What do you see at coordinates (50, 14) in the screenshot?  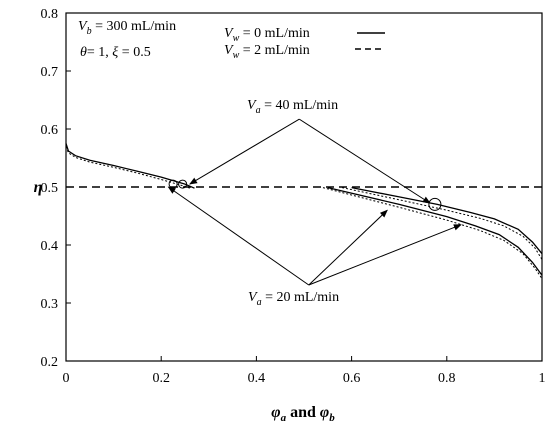 I see `y-tick-label: 0.8` at bounding box center [50, 14].